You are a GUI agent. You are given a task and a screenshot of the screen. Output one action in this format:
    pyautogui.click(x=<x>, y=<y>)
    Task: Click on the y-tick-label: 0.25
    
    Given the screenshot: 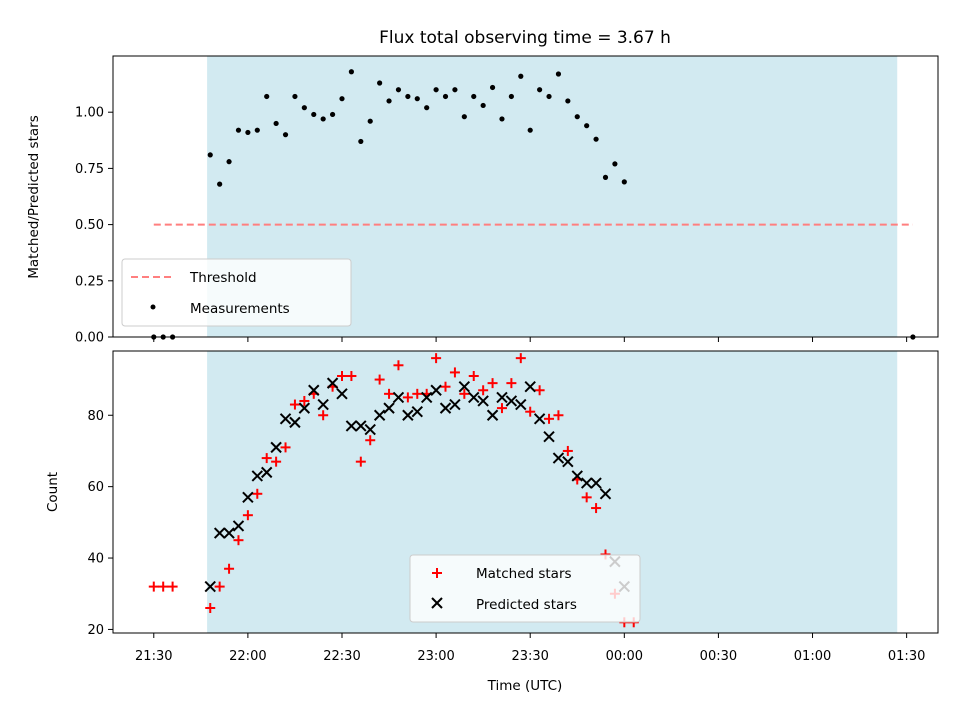 What is the action you would take?
    pyautogui.click(x=89, y=281)
    